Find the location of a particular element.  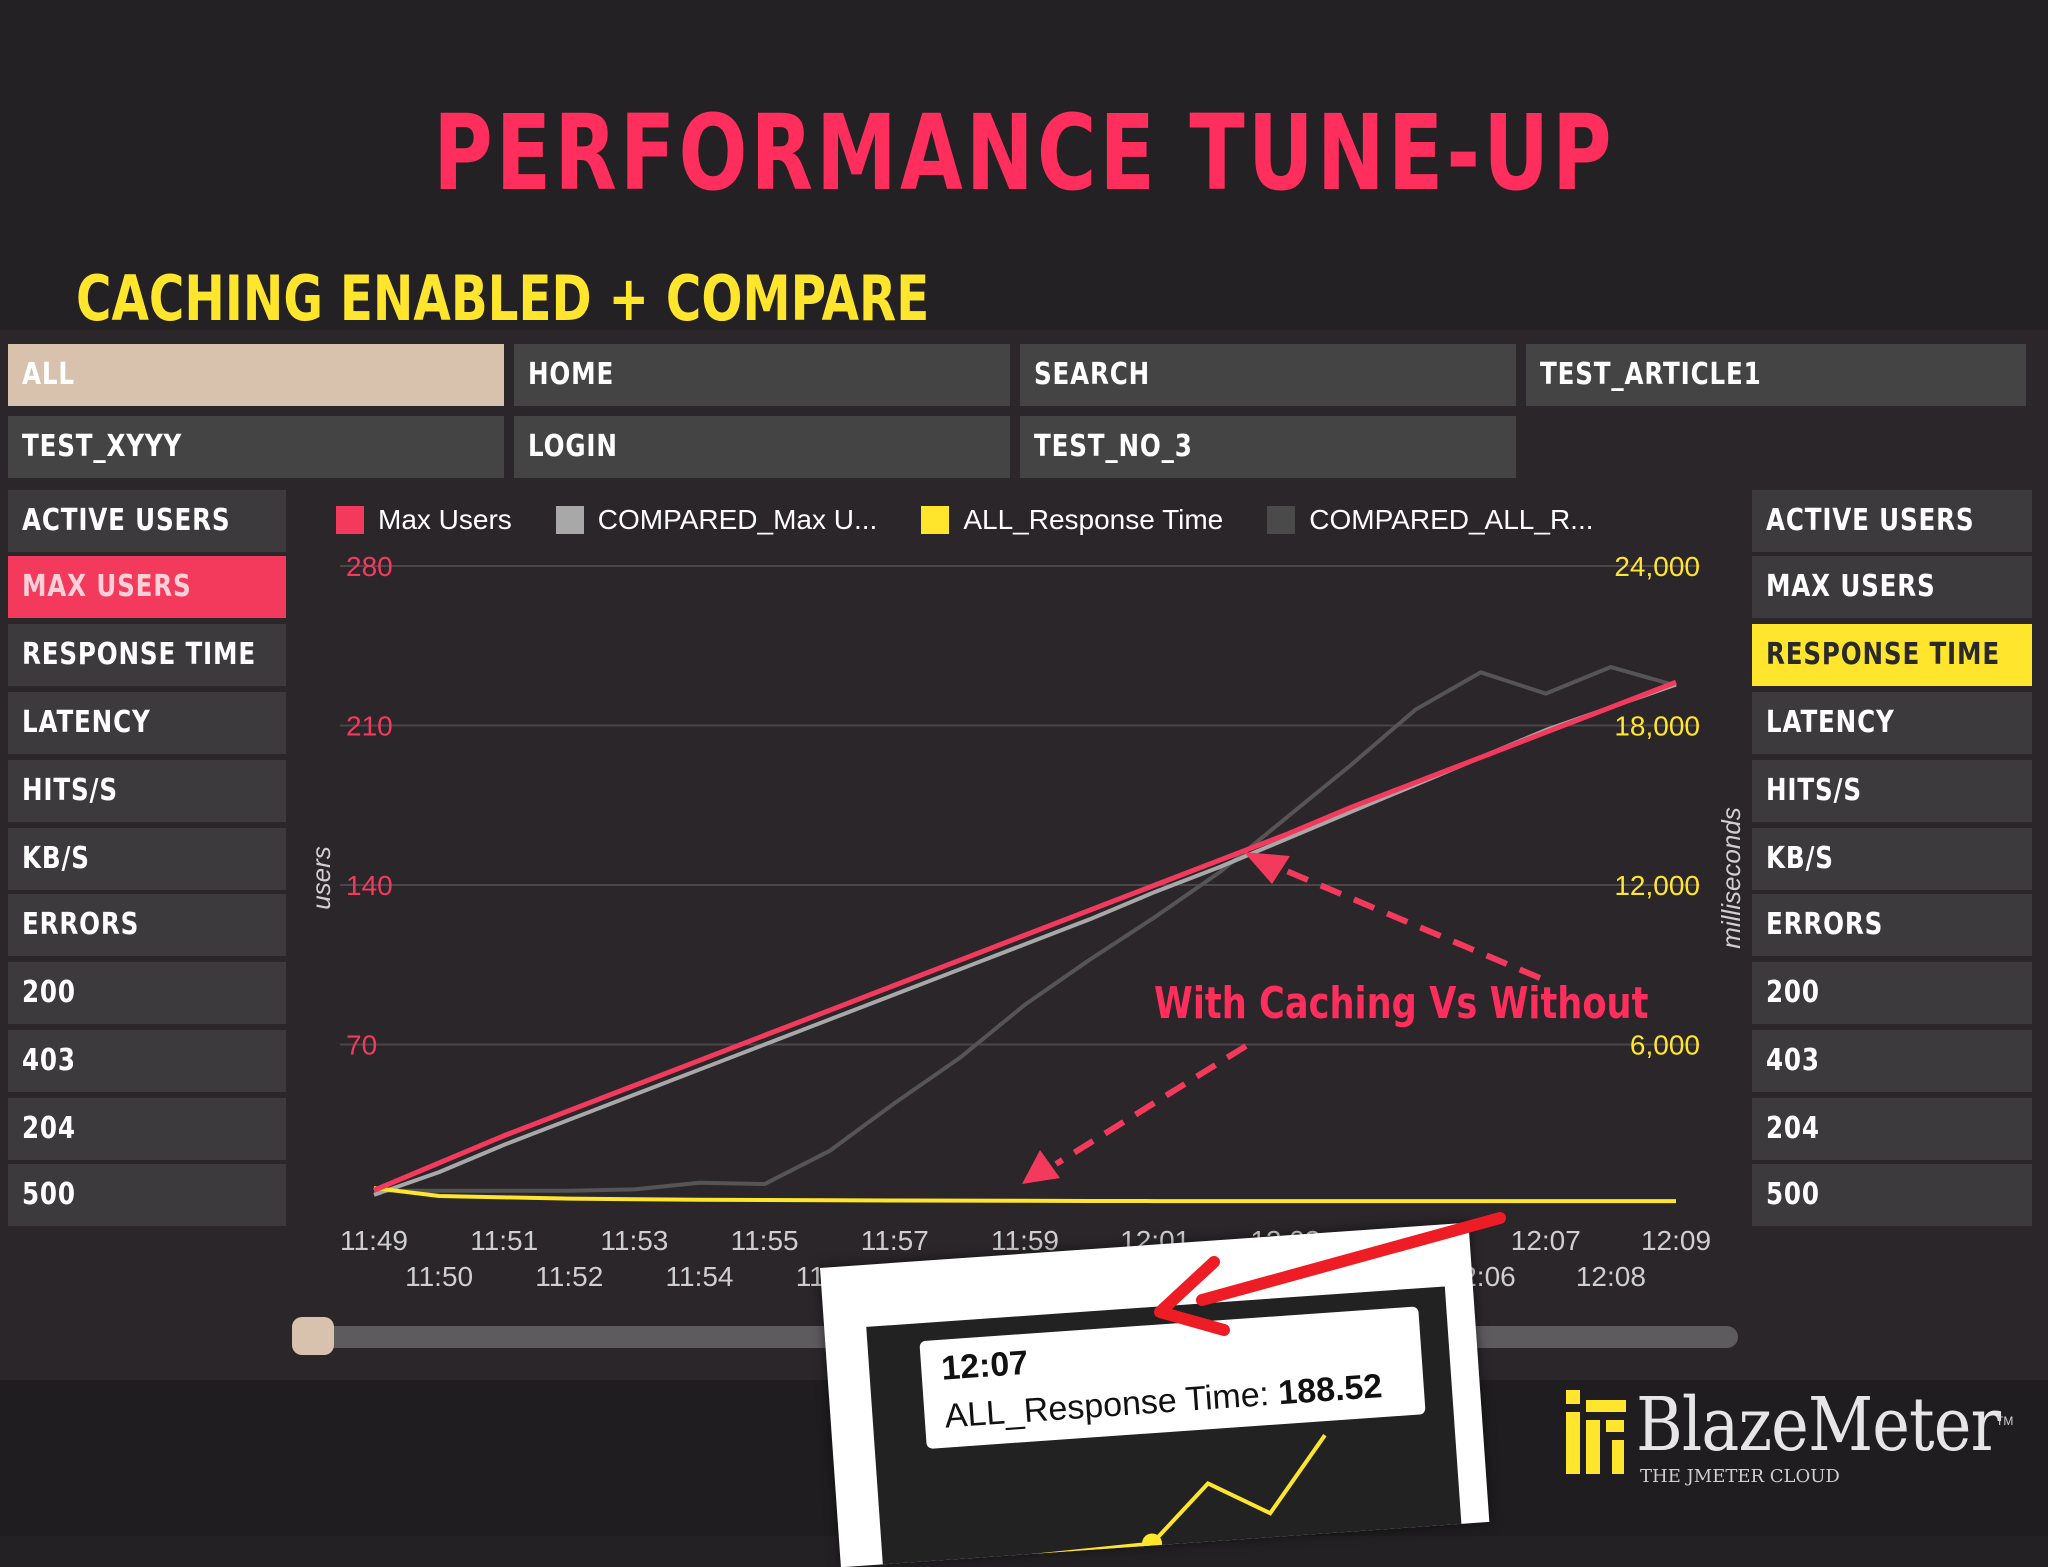

right-metric-active-users: ACTIVE USERS is located at coordinates (1892, 521).